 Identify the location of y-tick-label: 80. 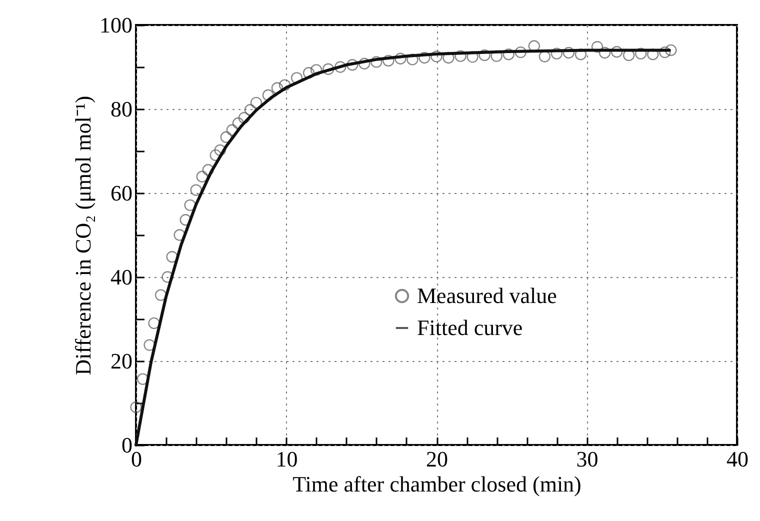
(121, 109).